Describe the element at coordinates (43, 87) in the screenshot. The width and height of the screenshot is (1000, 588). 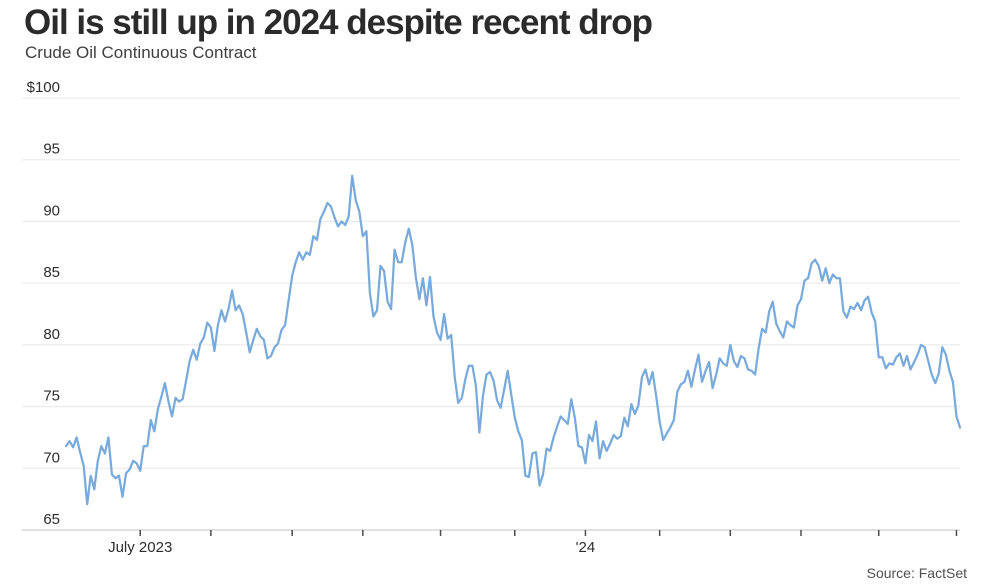
I see `y-axis-label-100: $100` at that location.